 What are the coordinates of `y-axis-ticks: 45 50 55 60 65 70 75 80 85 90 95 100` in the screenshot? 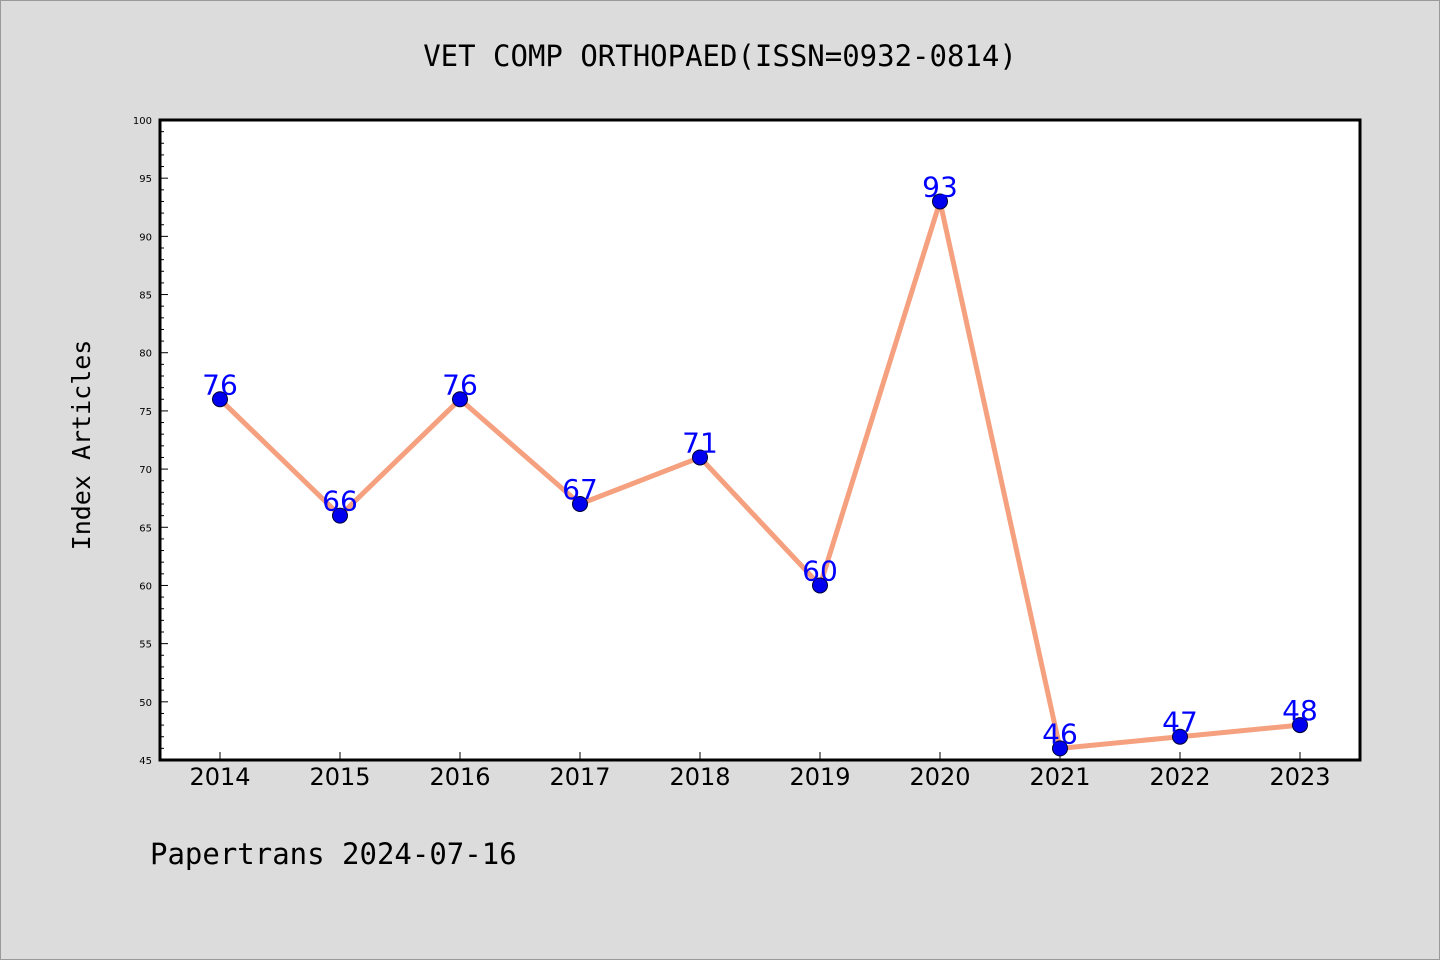 It's located at (150, 441).